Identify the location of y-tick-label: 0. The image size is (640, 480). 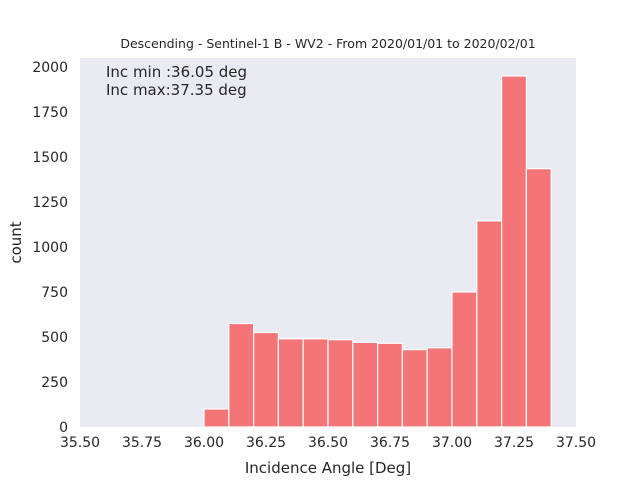
(63, 428).